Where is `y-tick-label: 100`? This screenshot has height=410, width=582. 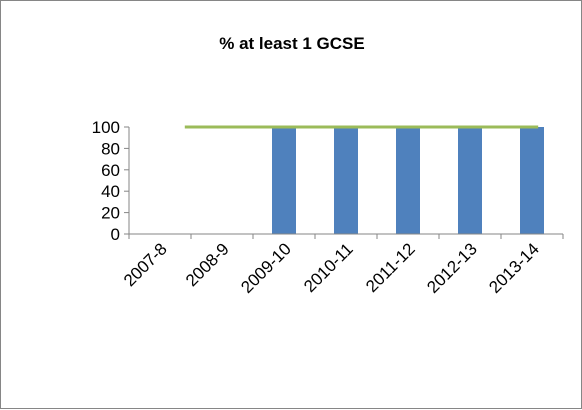
y-tick-label: 100 is located at coordinates (106, 127).